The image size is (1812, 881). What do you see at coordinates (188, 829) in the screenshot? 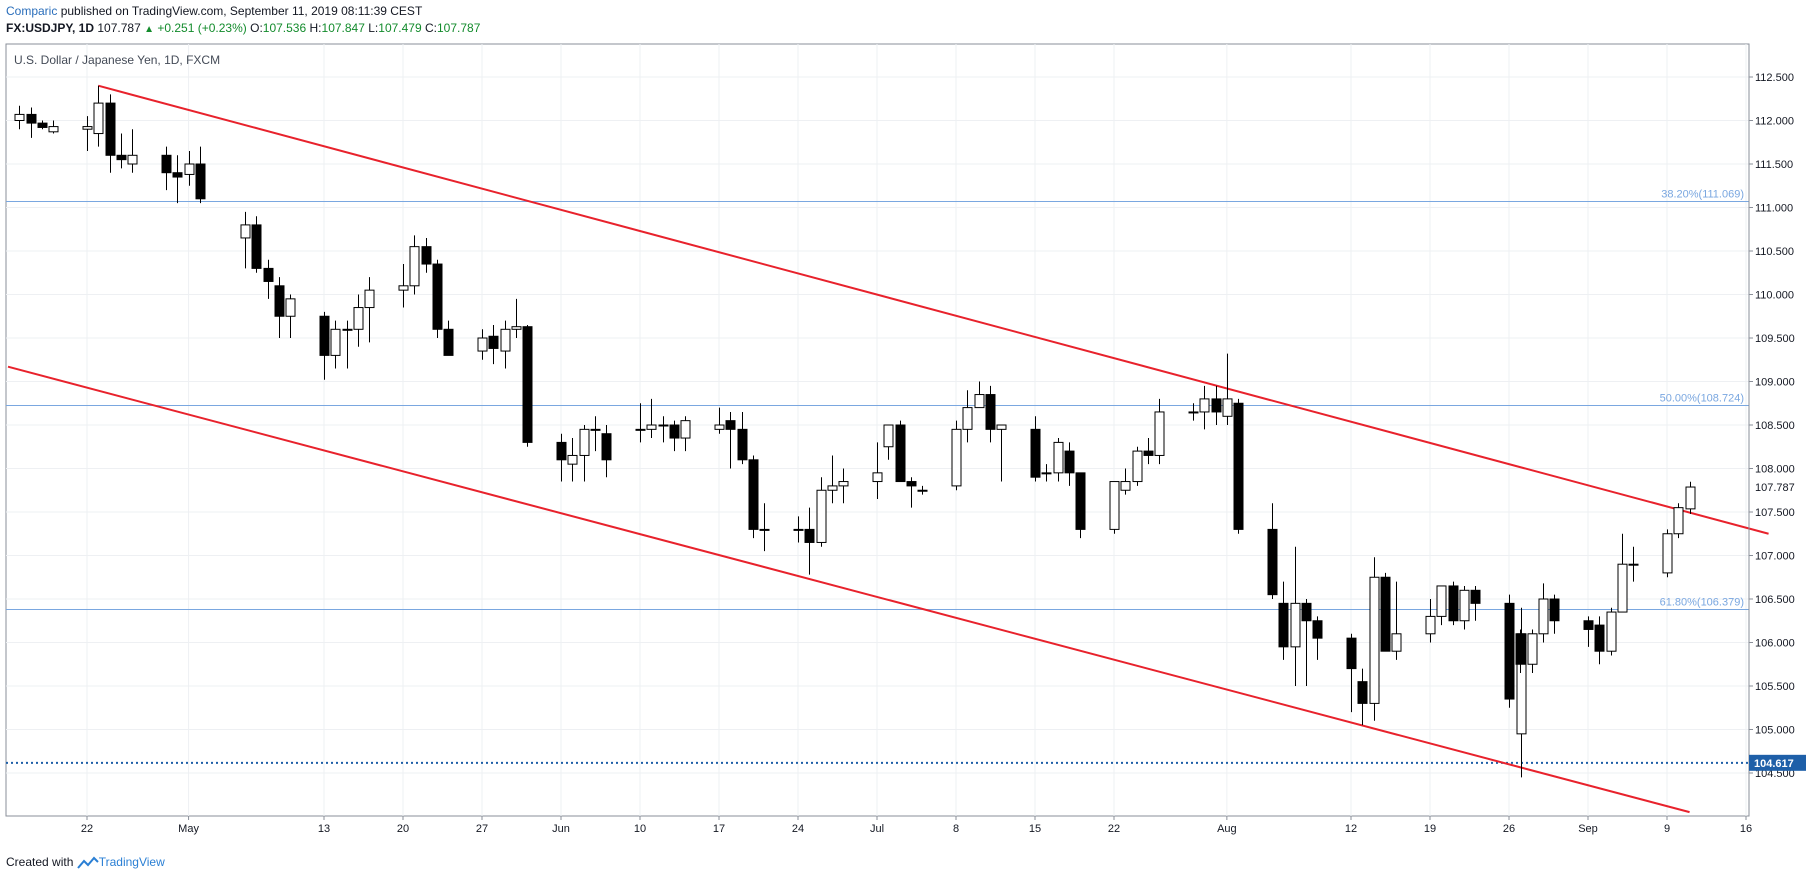
I see `time-tick-label: May` at bounding box center [188, 829].